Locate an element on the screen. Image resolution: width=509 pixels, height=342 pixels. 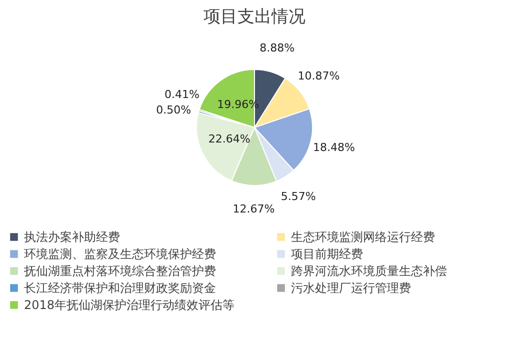
legend-label: 抚仙湖重点村落环境综合整治管护费 is located at coordinates (119, 271).